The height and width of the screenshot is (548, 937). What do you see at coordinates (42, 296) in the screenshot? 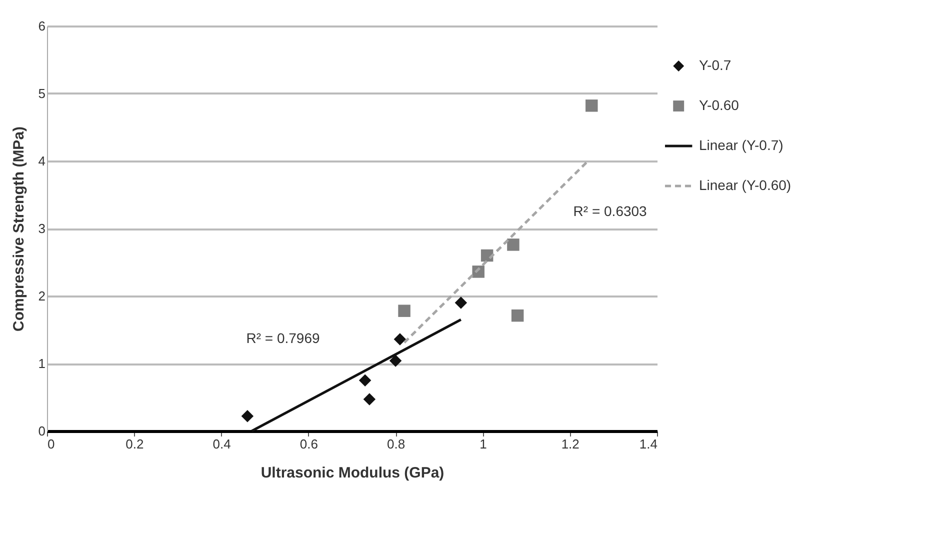
I see `y-tick-label: 2` at bounding box center [42, 296].